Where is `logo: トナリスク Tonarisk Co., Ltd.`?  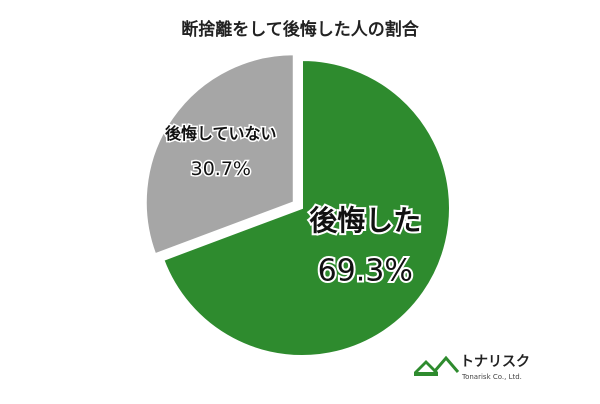 logo: トナリスク Tonarisk Co., Ltd. is located at coordinates (472, 367).